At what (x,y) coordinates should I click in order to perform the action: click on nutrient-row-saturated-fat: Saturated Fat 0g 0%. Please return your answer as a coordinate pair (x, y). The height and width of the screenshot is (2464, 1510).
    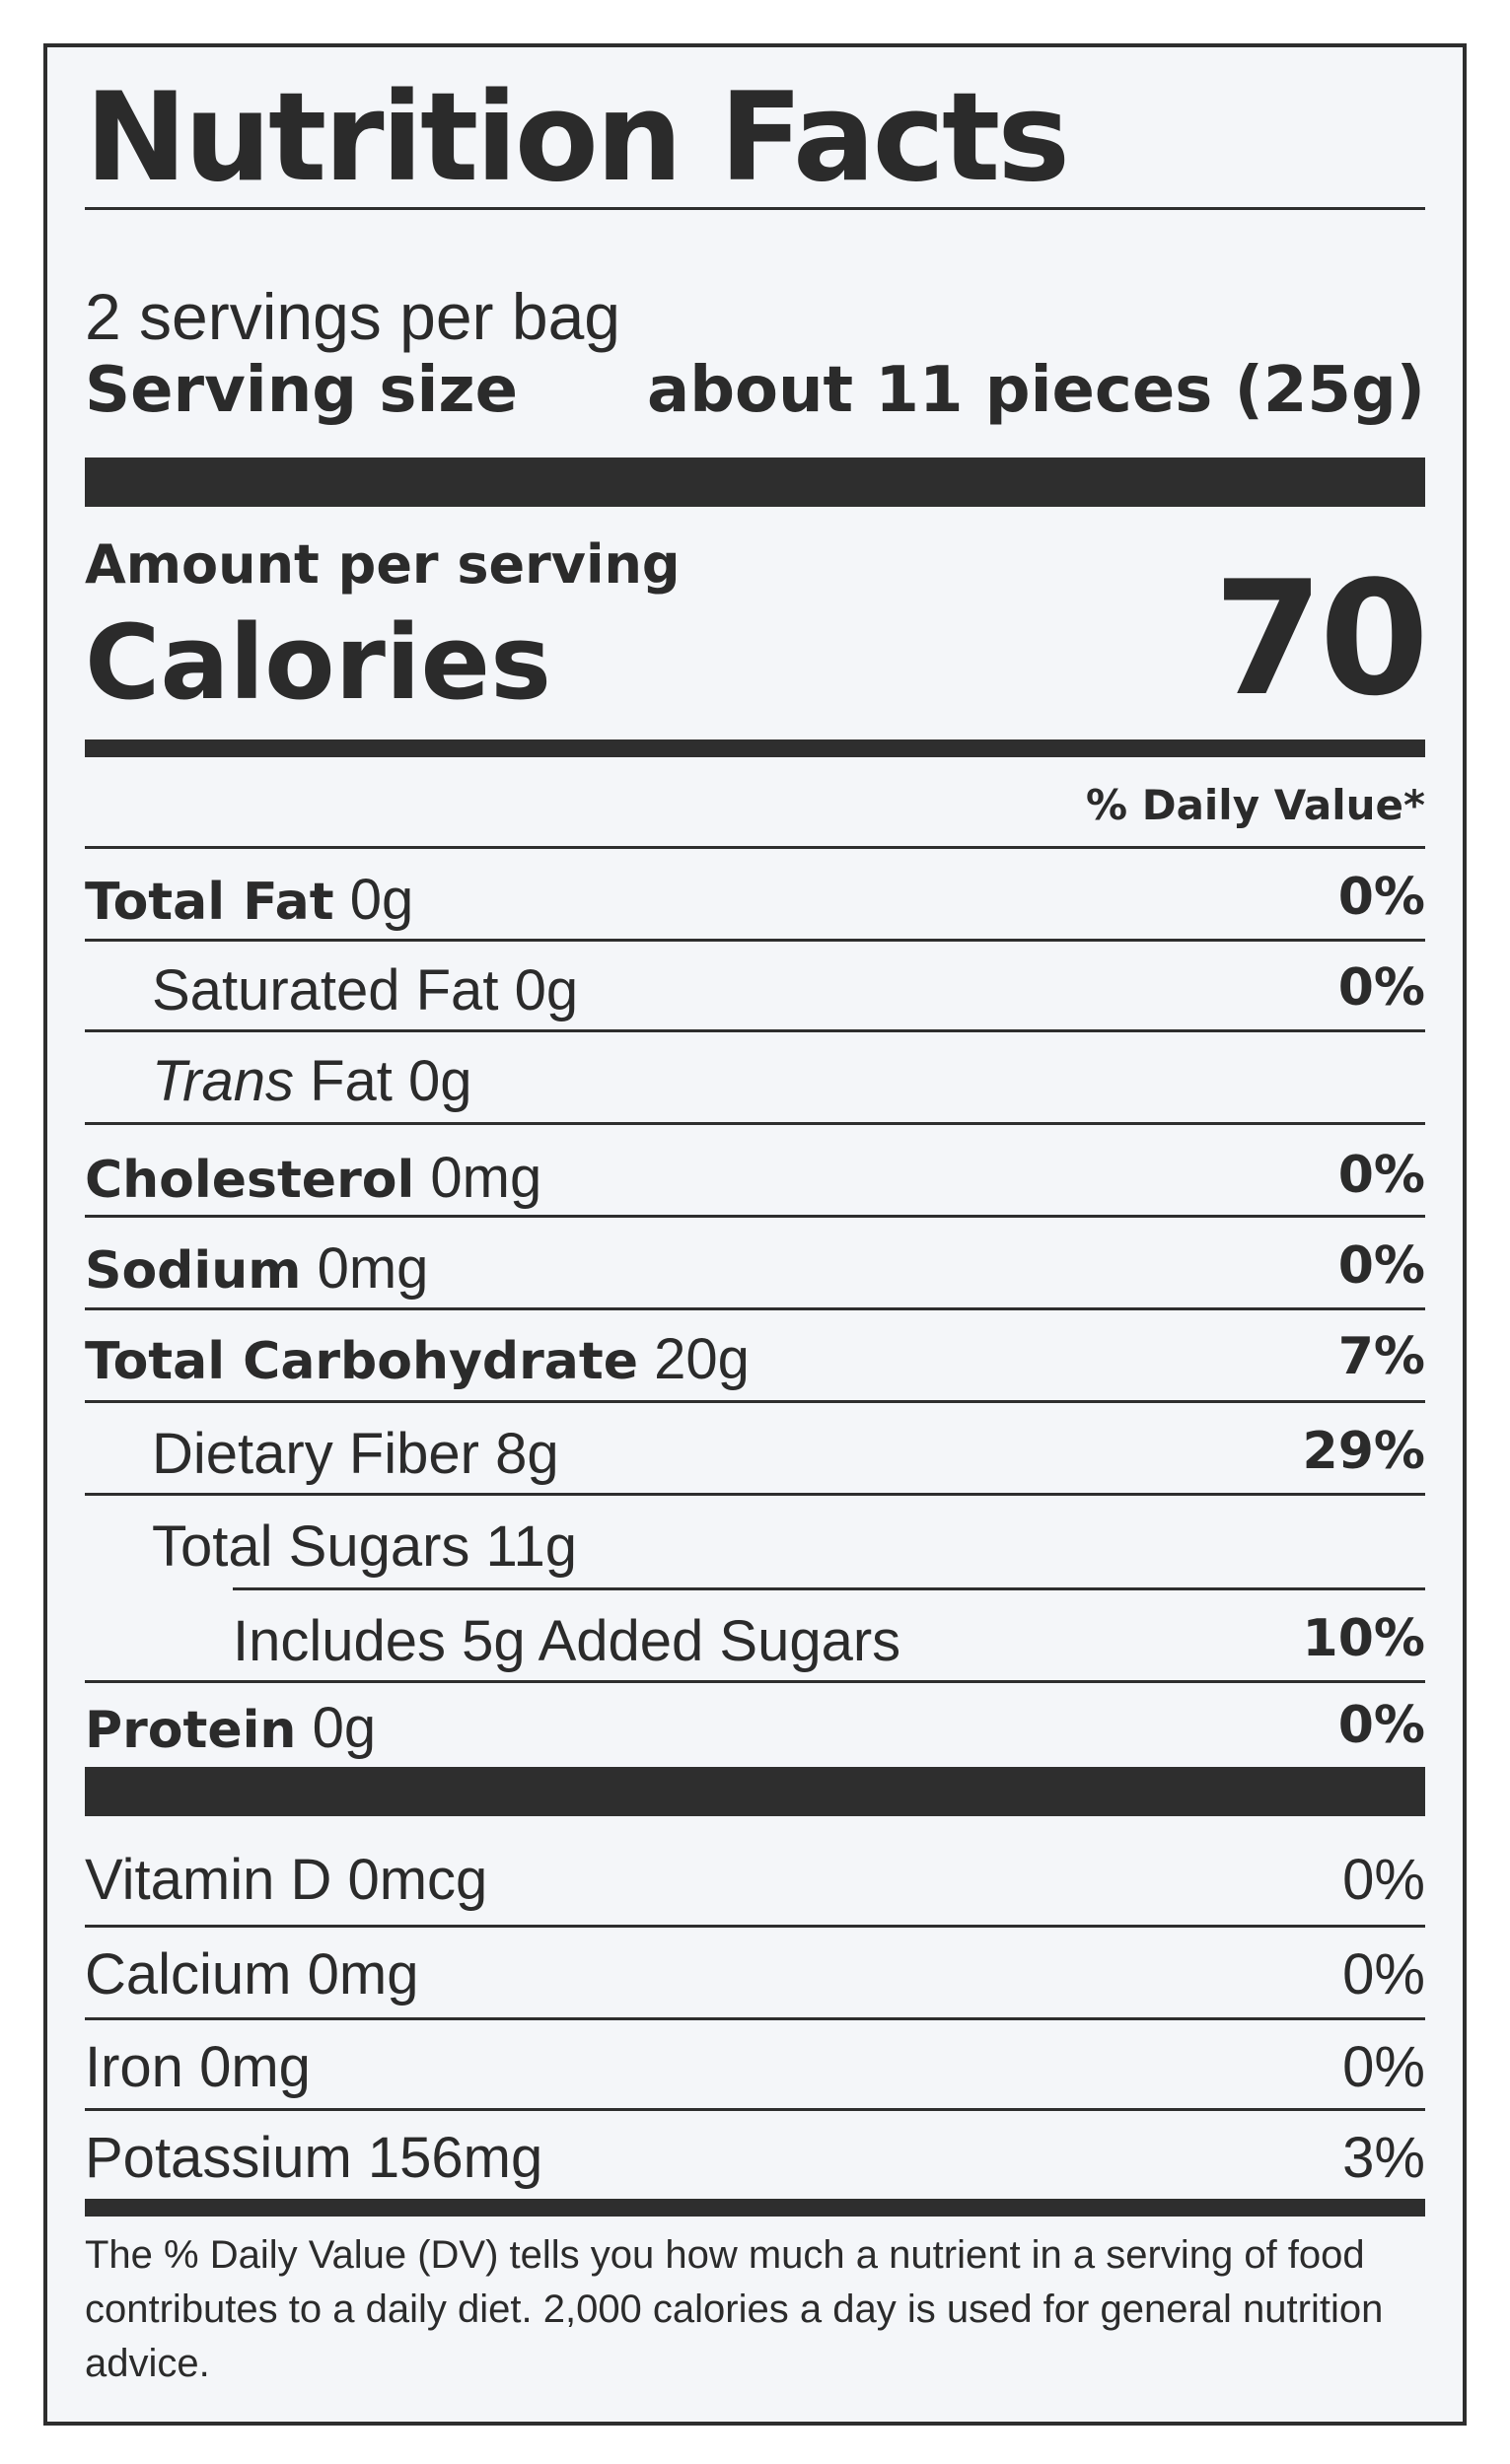
    Looking at the image, I should click on (789, 991).